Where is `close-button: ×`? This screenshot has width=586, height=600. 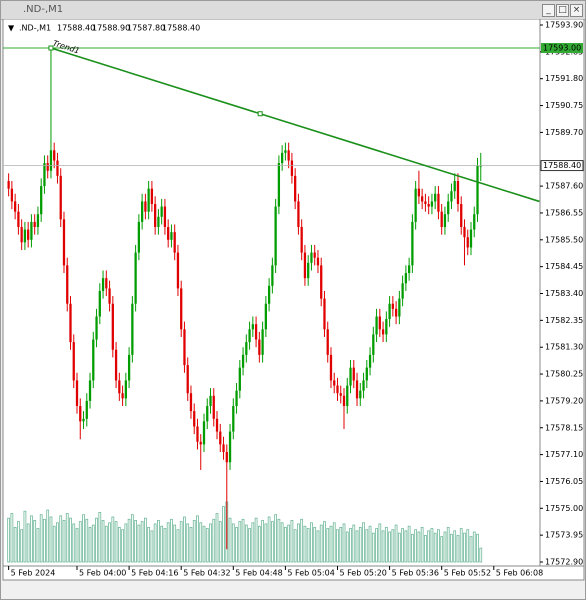 close-button: × is located at coordinates (576, 10).